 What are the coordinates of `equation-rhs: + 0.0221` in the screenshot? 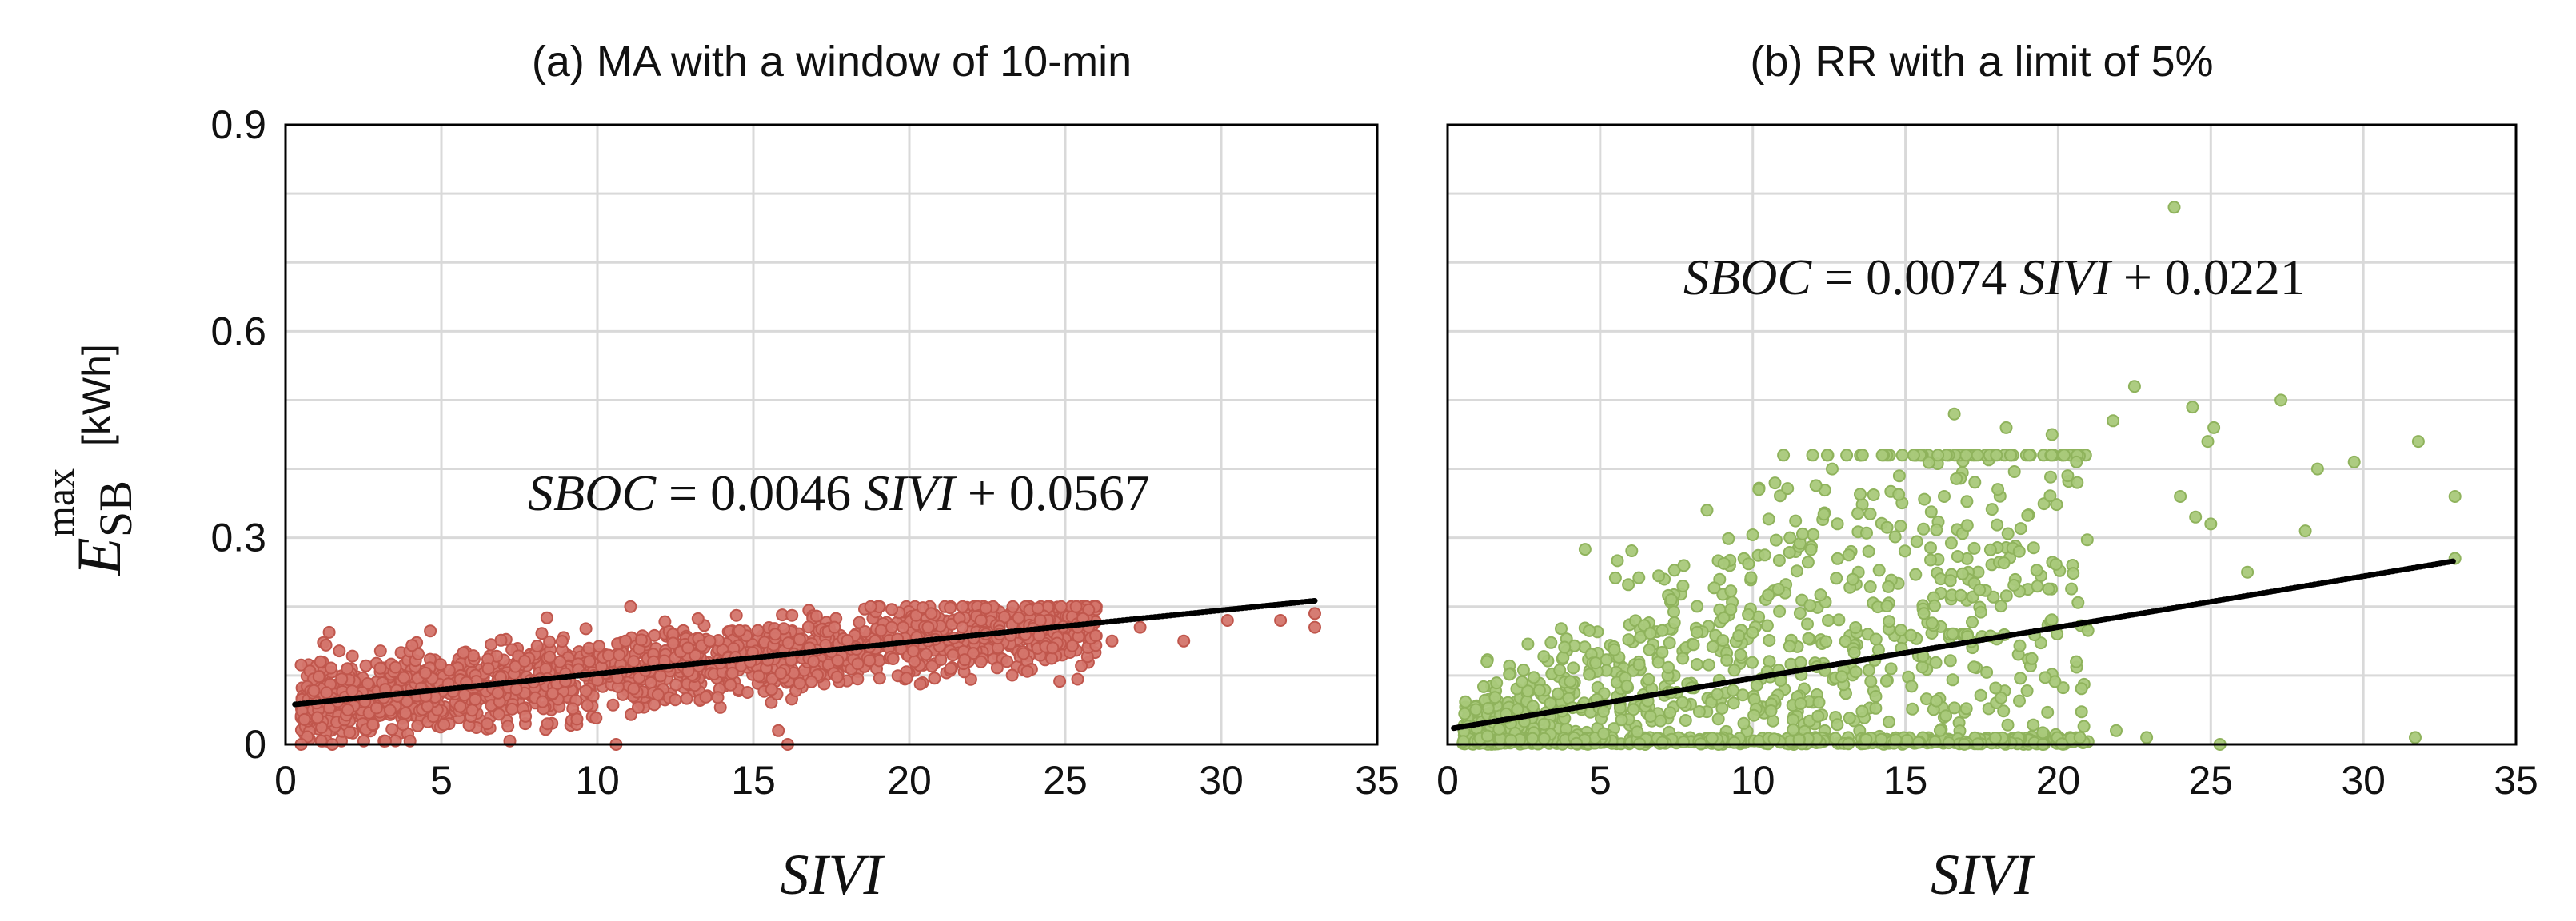 It's located at (2208, 277).